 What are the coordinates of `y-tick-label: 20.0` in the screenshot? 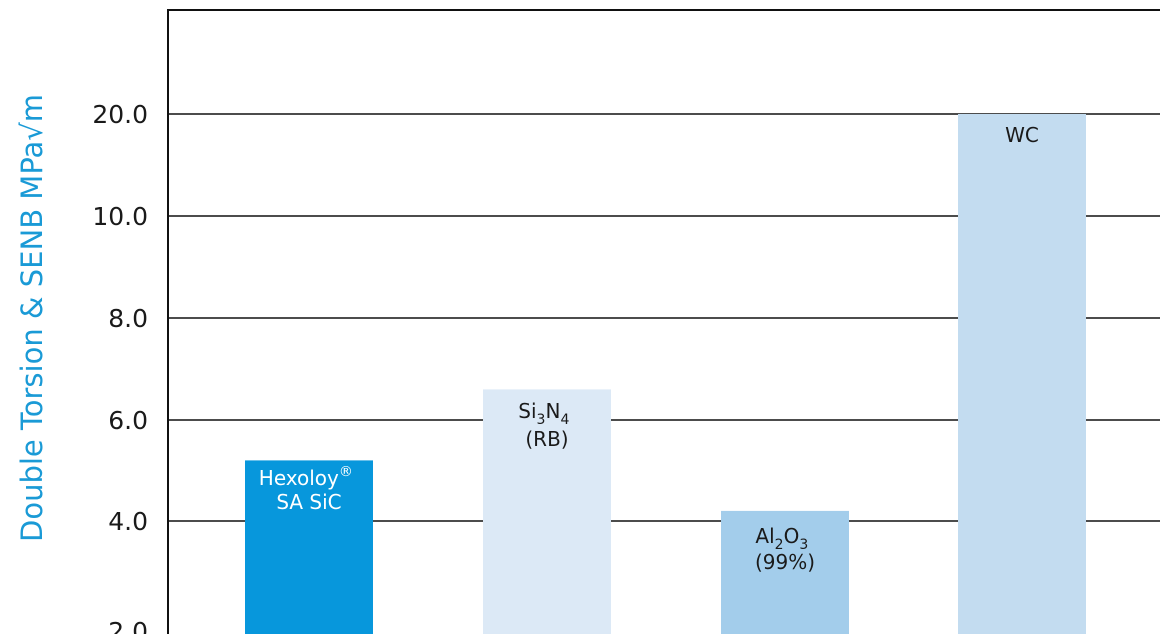 It's located at (120, 114).